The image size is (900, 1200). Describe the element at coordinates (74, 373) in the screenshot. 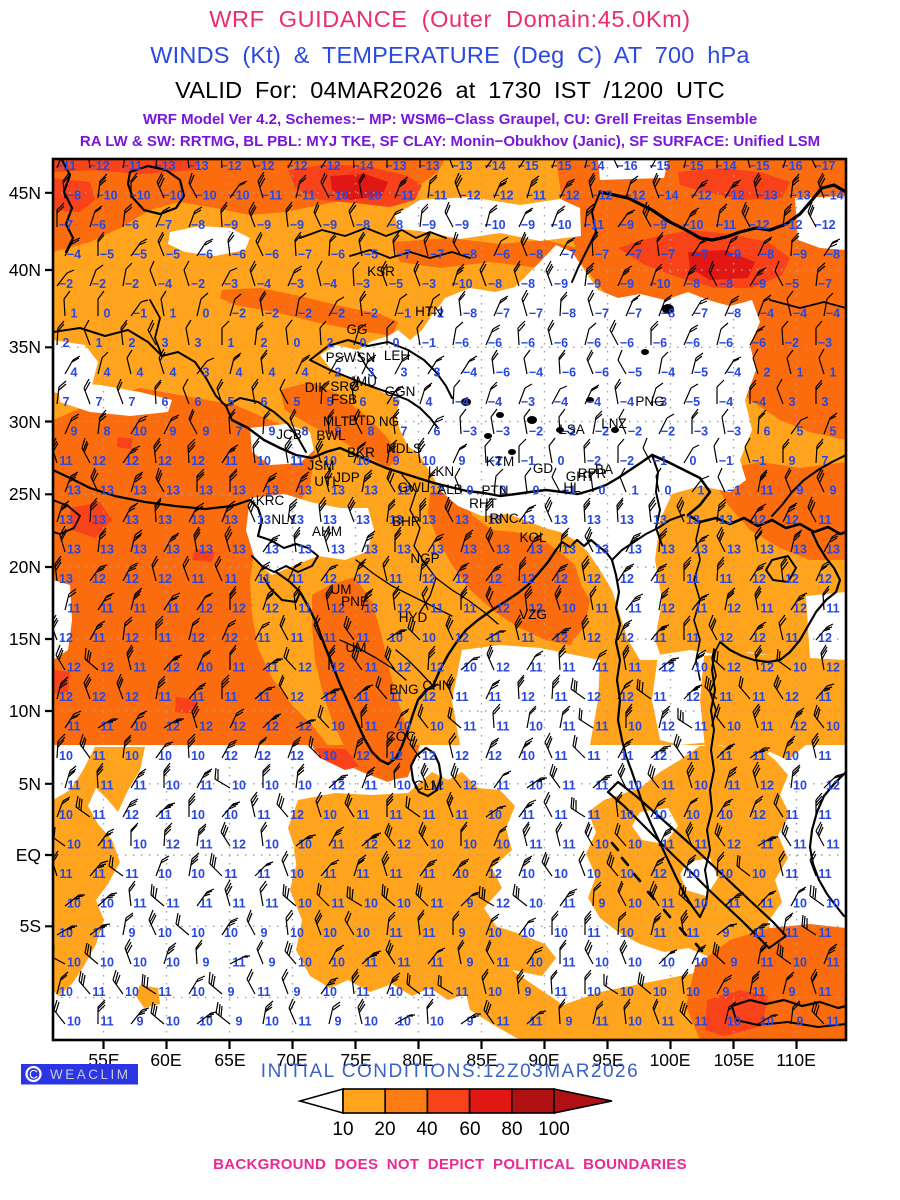

I see `svg-text: 4` at that location.